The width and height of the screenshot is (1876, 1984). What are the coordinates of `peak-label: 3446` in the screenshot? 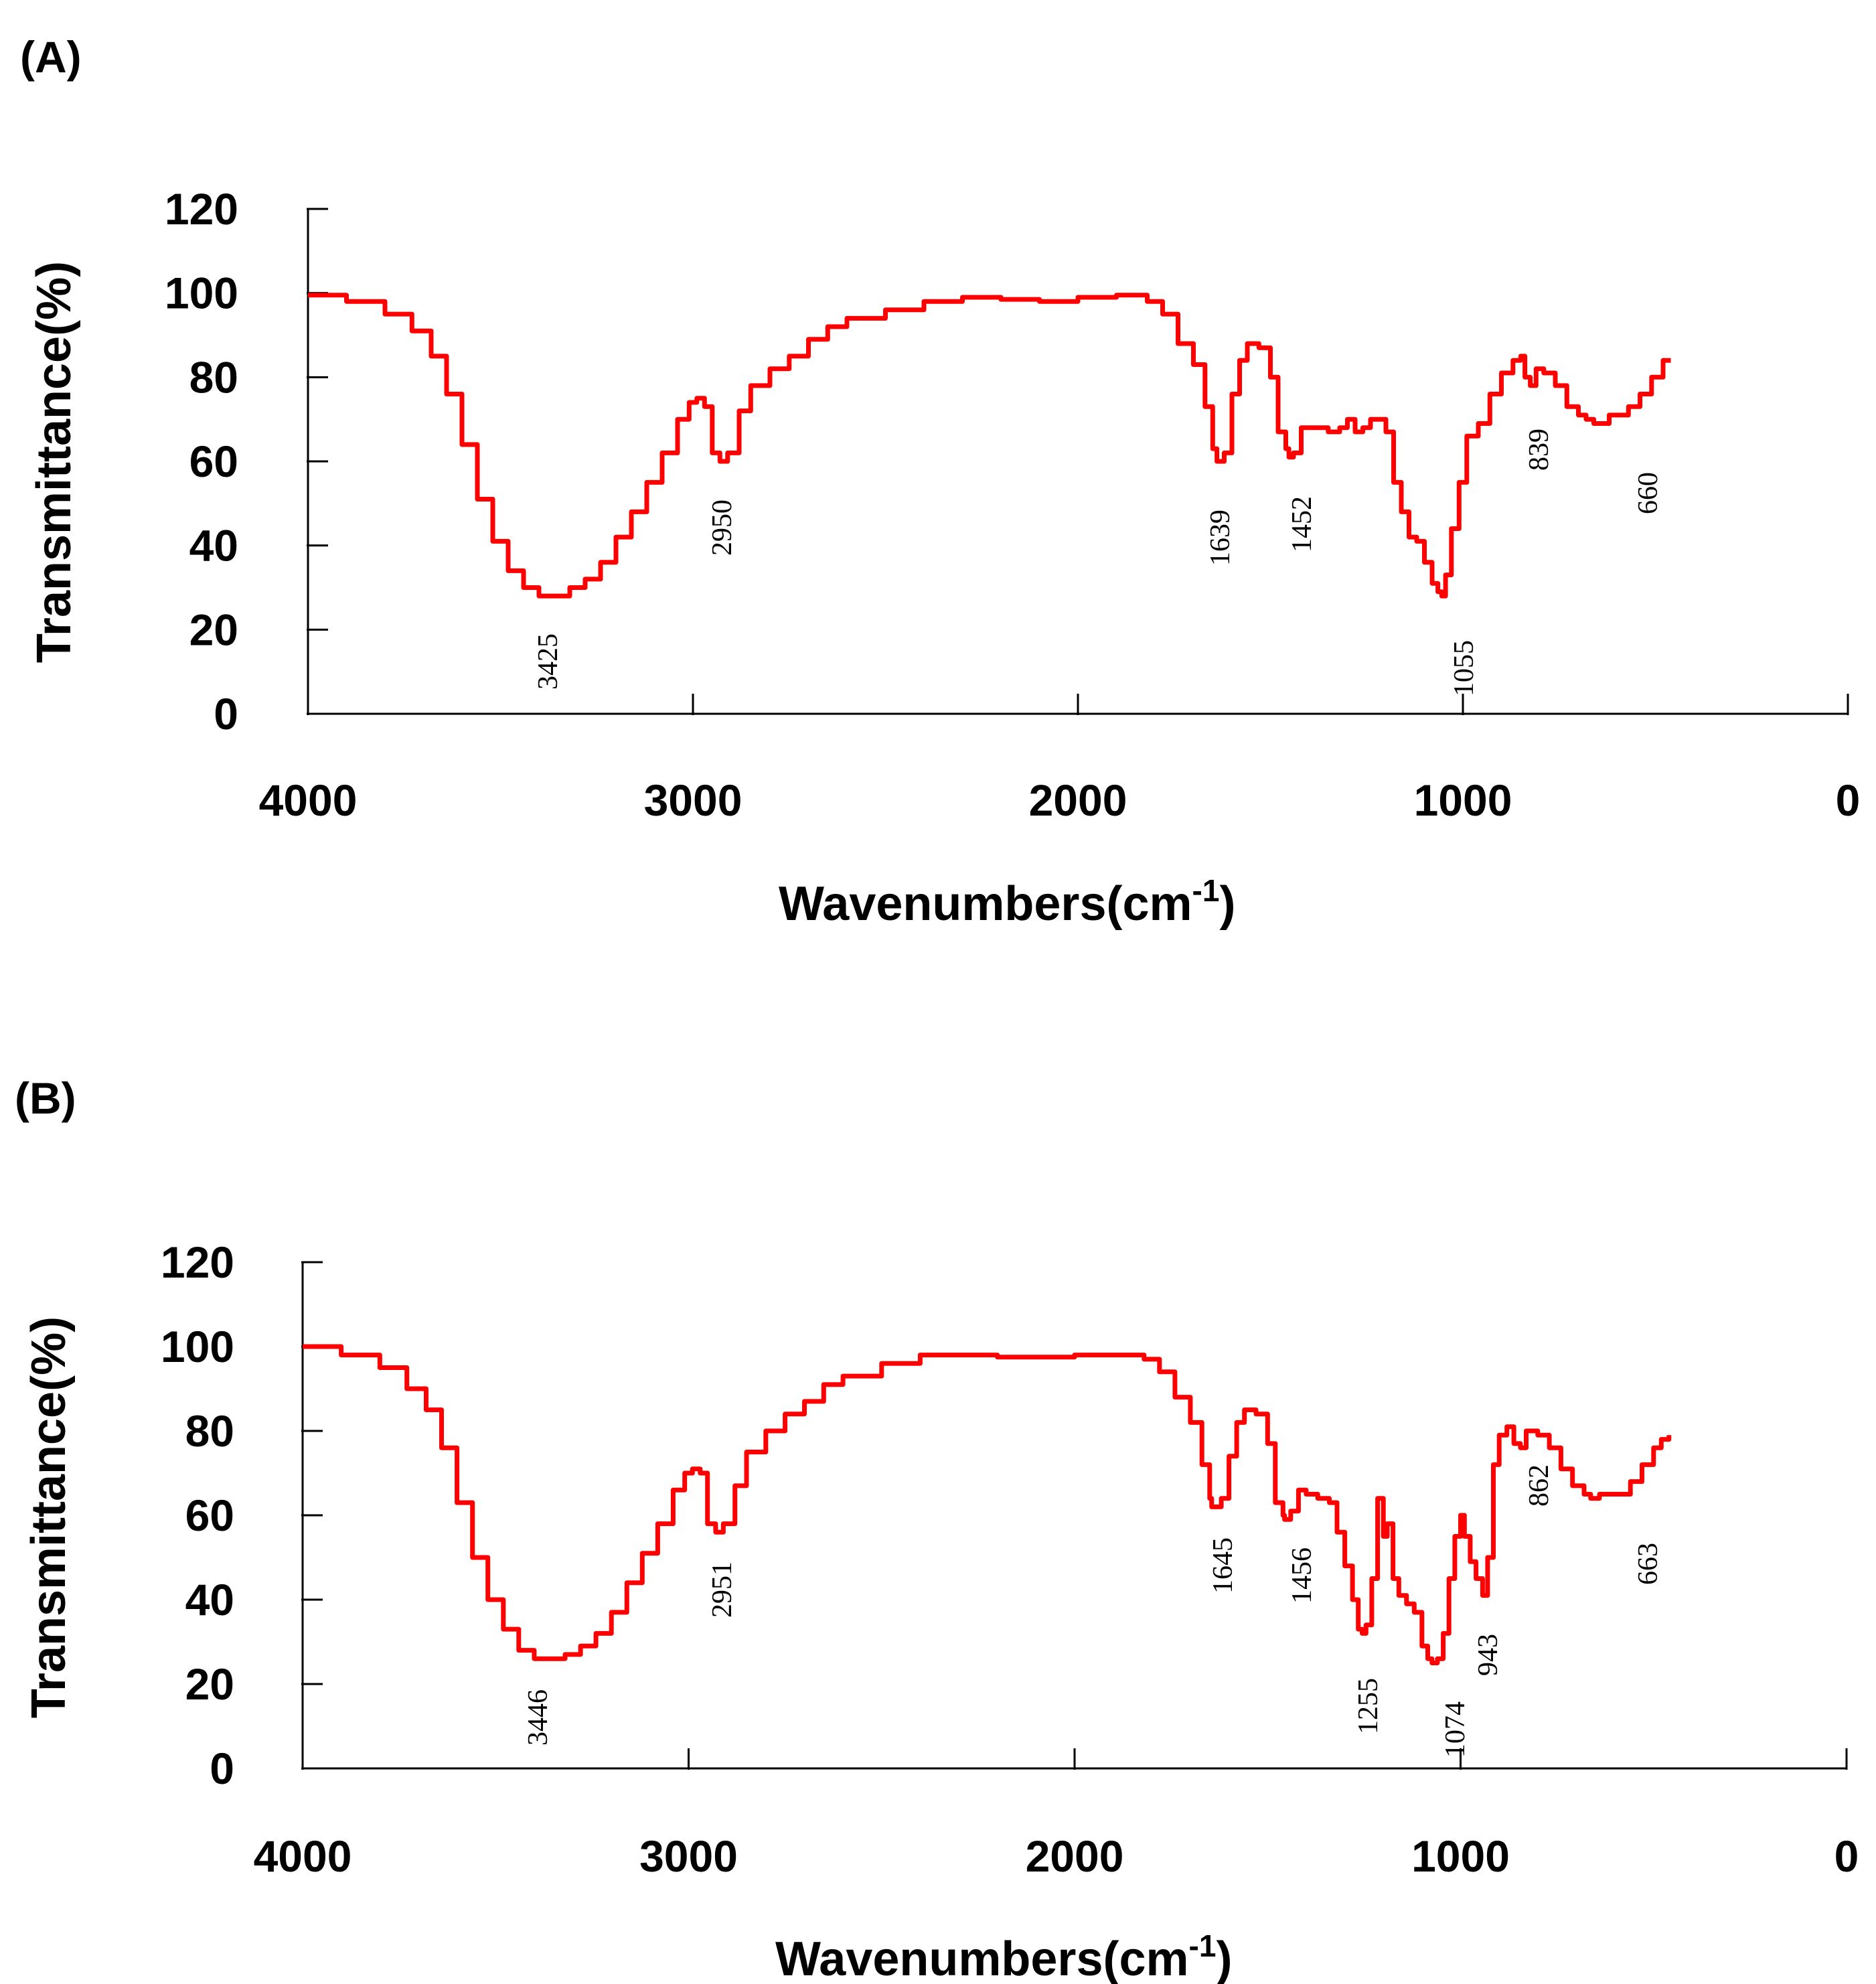 It's located at (538, 1717).